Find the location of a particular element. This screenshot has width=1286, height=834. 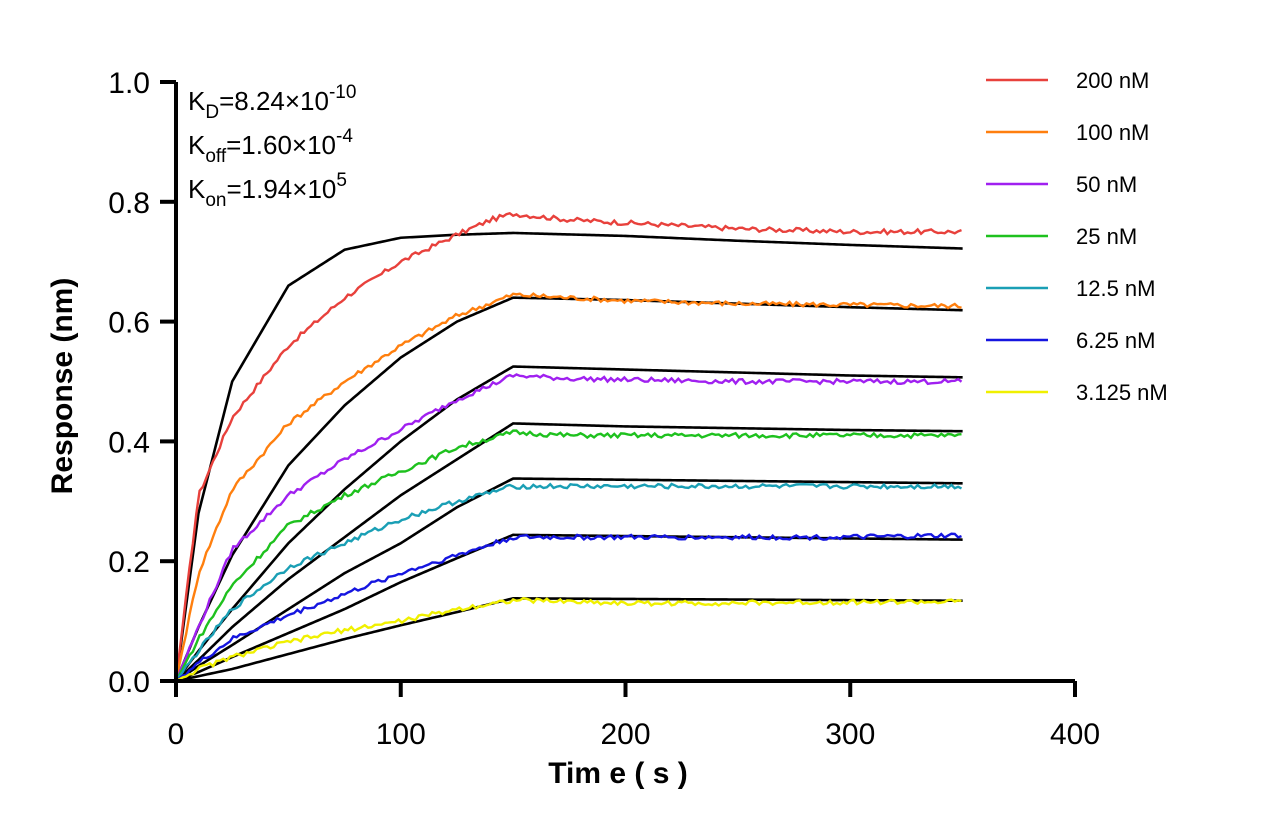

x-tick-label: 400 is located at coordinates (1075, 734).